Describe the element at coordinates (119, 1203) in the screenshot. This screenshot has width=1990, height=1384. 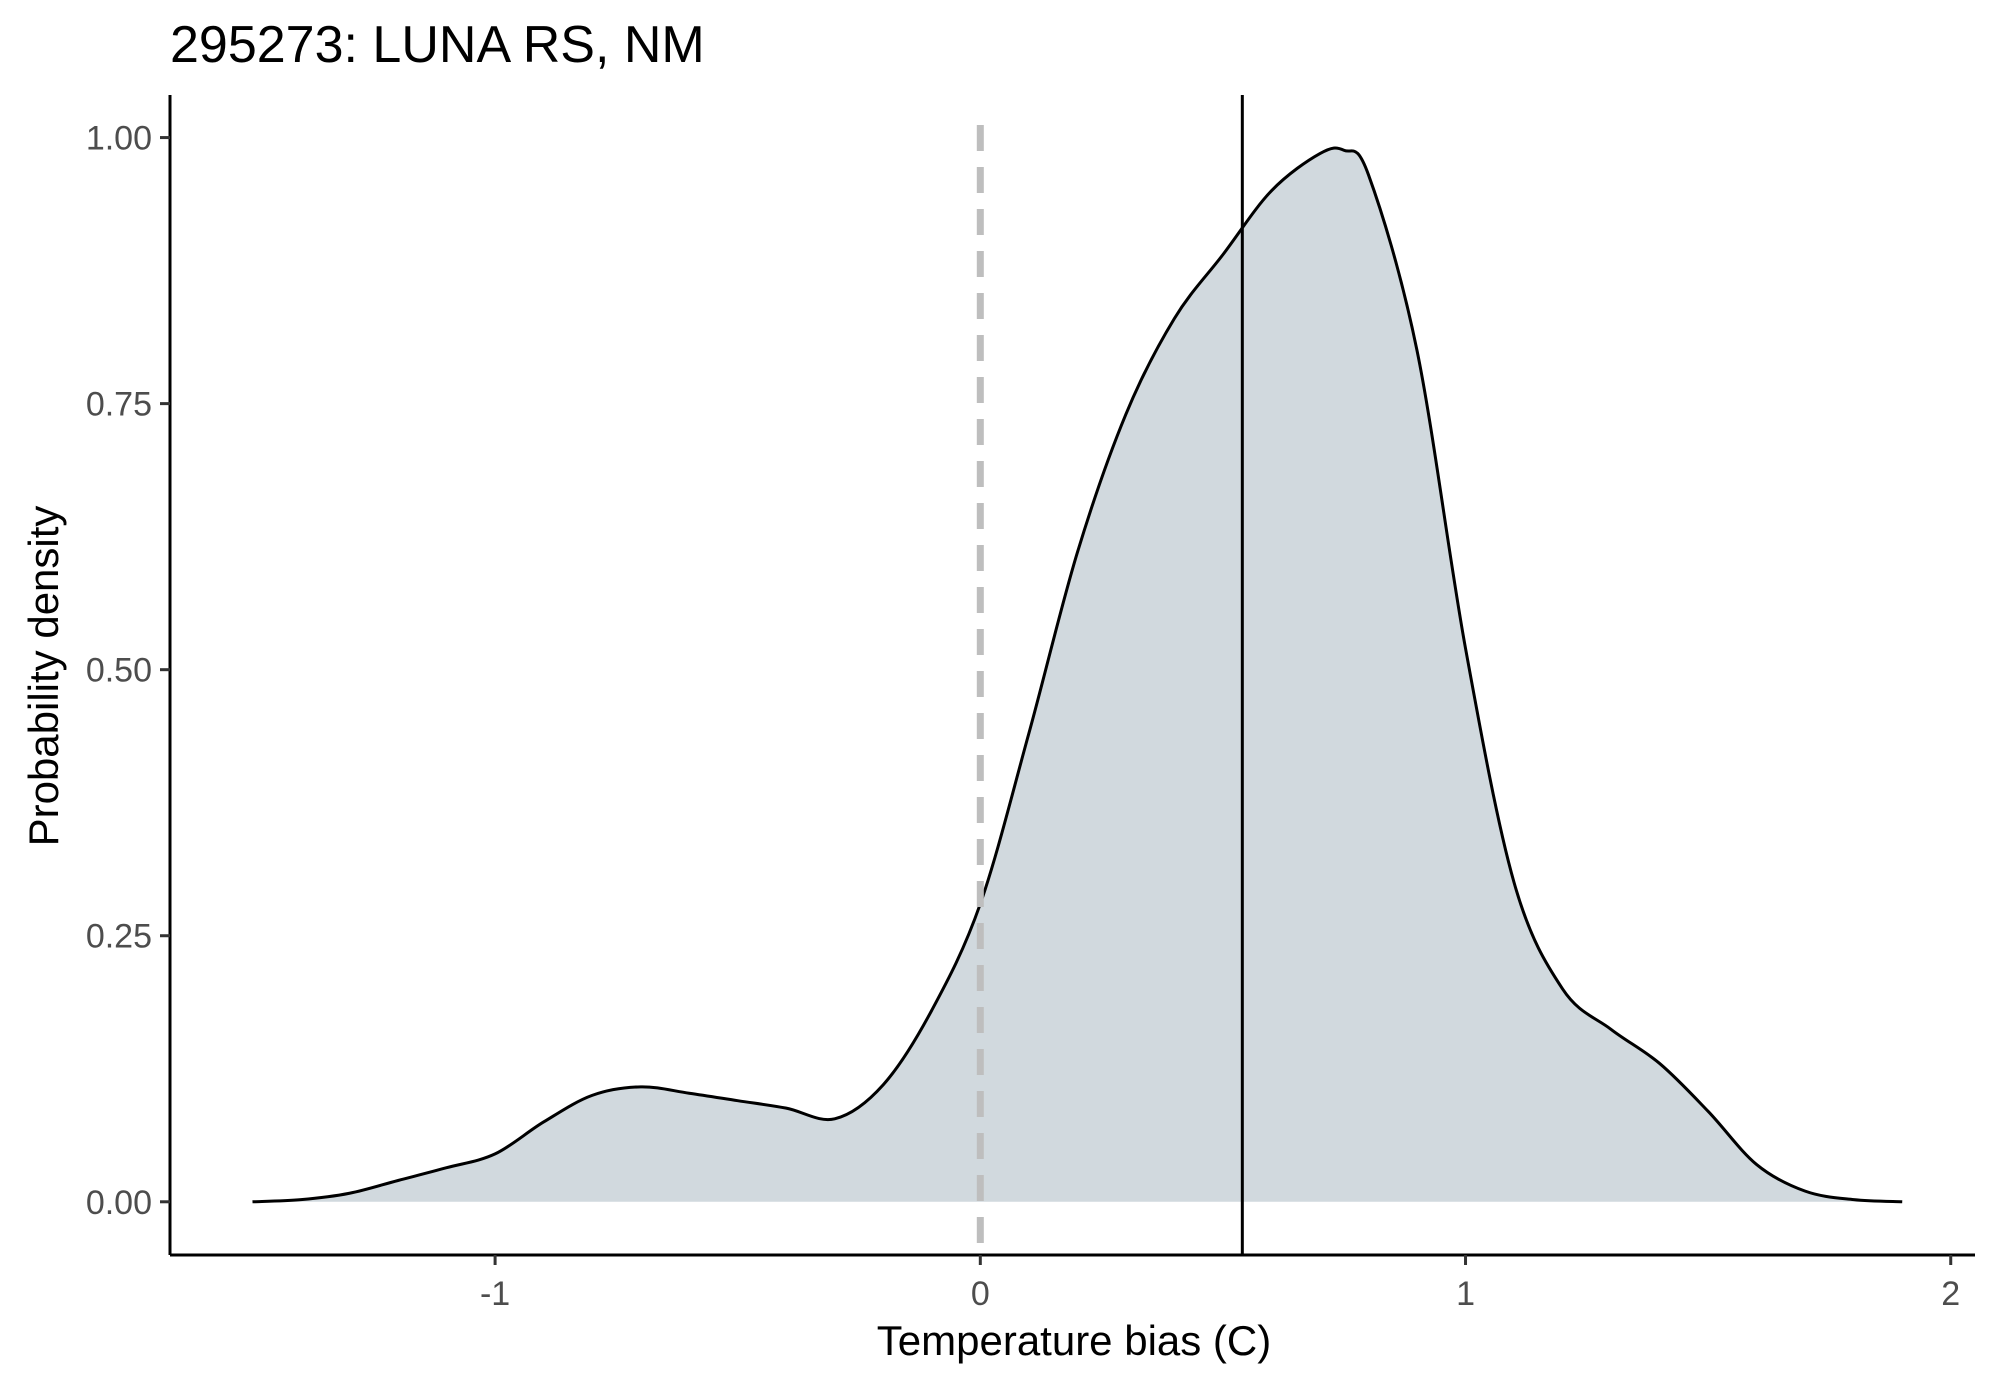
I see `y-tick-label: 0.00` at that location.